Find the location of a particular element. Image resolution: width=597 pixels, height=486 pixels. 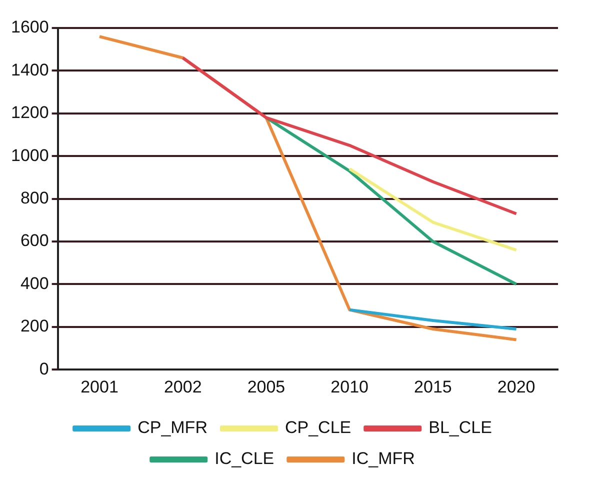

y-tick-label: 1400 is located at coordinates (29, 70).